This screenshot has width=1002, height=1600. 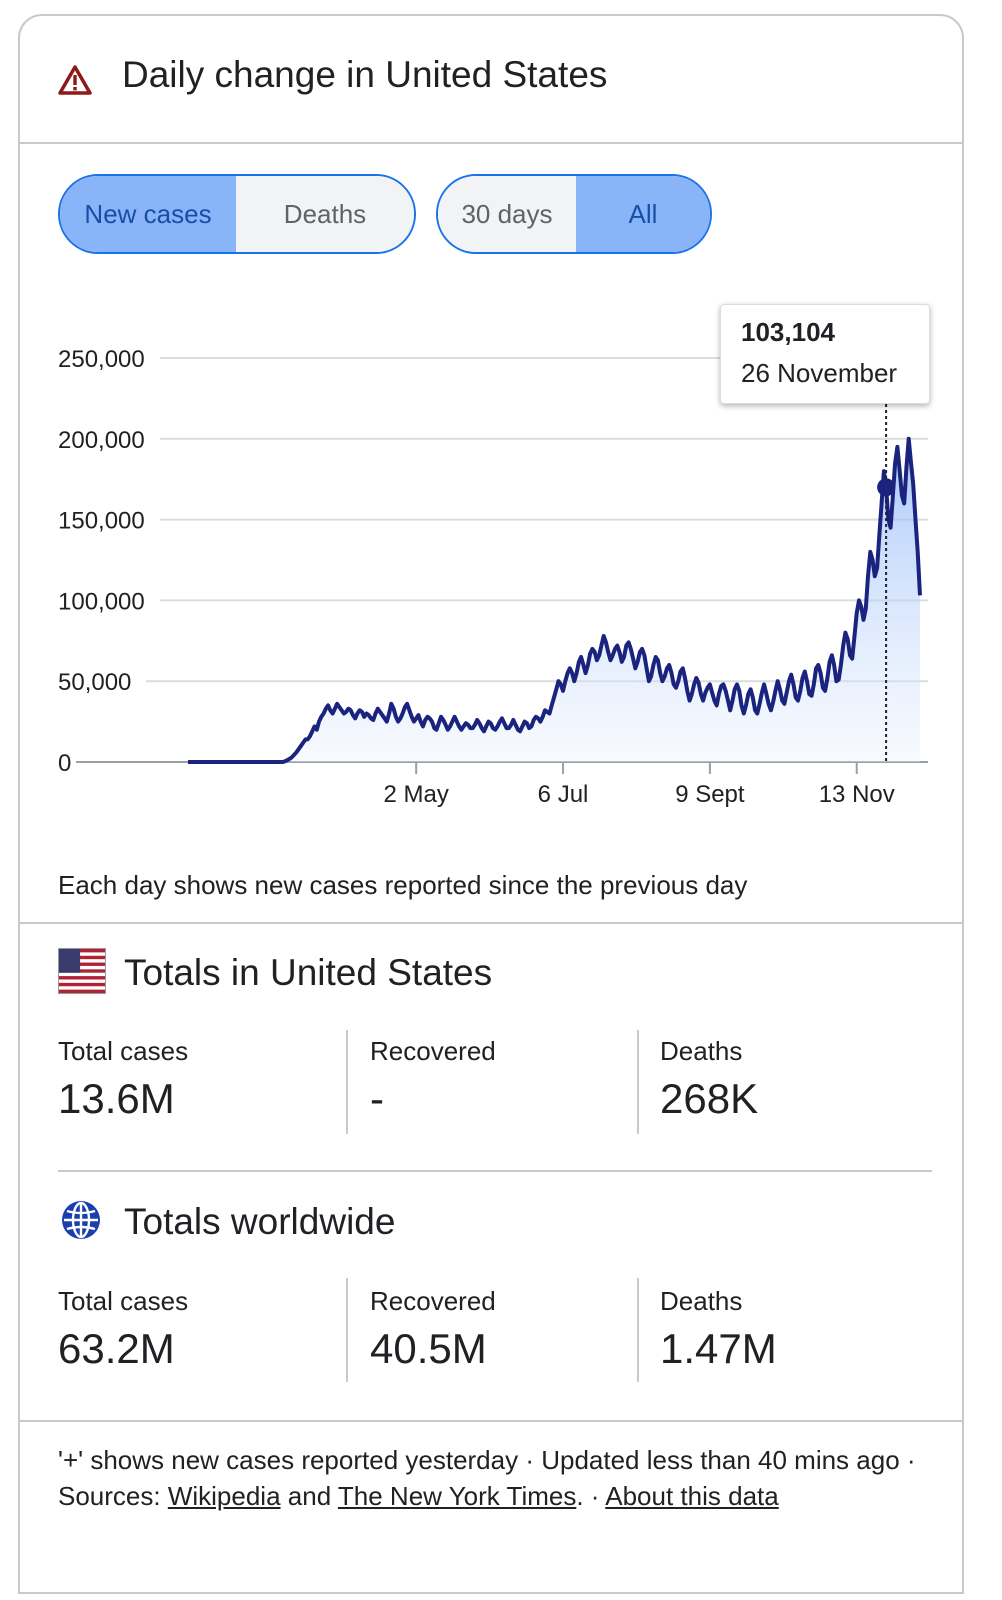 What do you see at coordinates (591, 1496) in the screenshot?
I see `footer-text: . ·` at bounding box center [591, 1496].